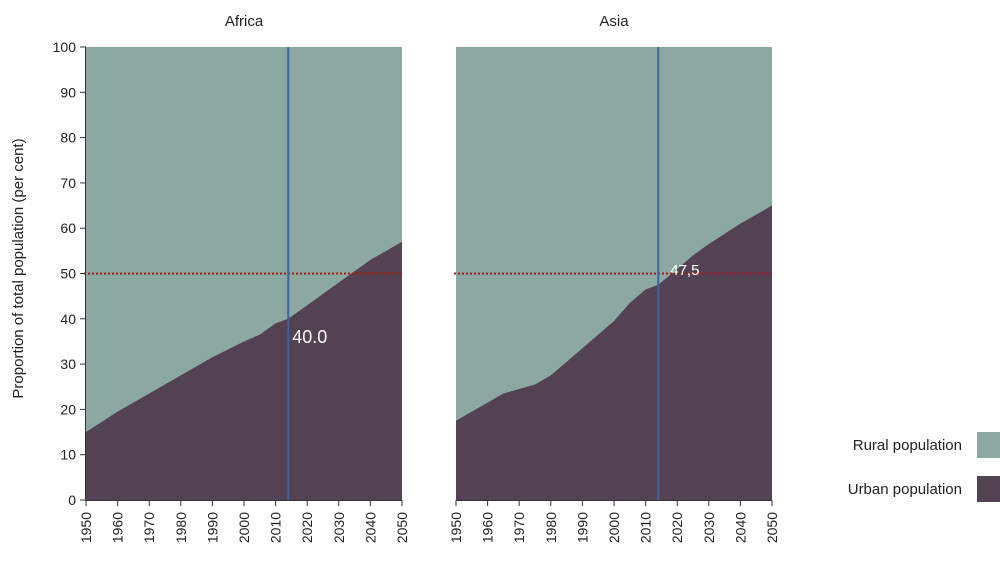 This screenshot has height=564, width=1000. I want to click on y-tick-label-0: 0, so click(72, 500).